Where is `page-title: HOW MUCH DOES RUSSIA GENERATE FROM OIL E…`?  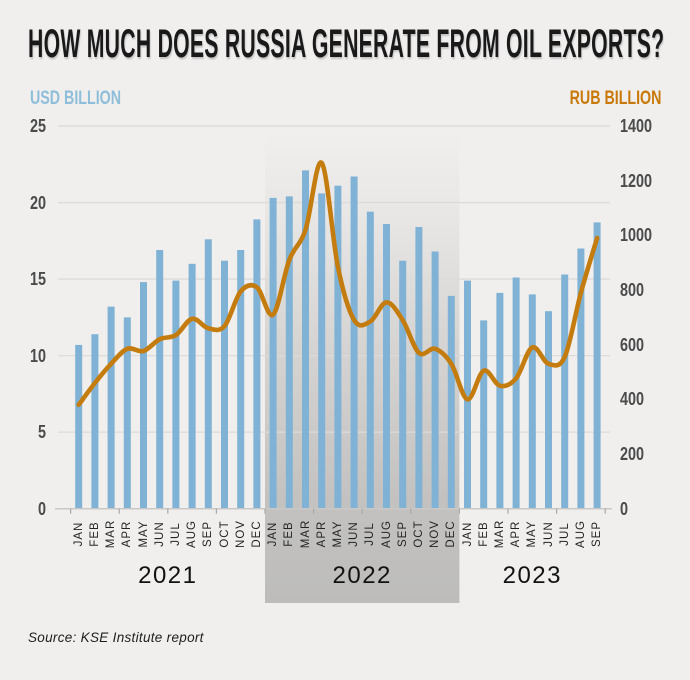
page-title: HOW MUCH DOES RUSSIA GENERATE FROM OIL E… is located at coordinates (359, 44).